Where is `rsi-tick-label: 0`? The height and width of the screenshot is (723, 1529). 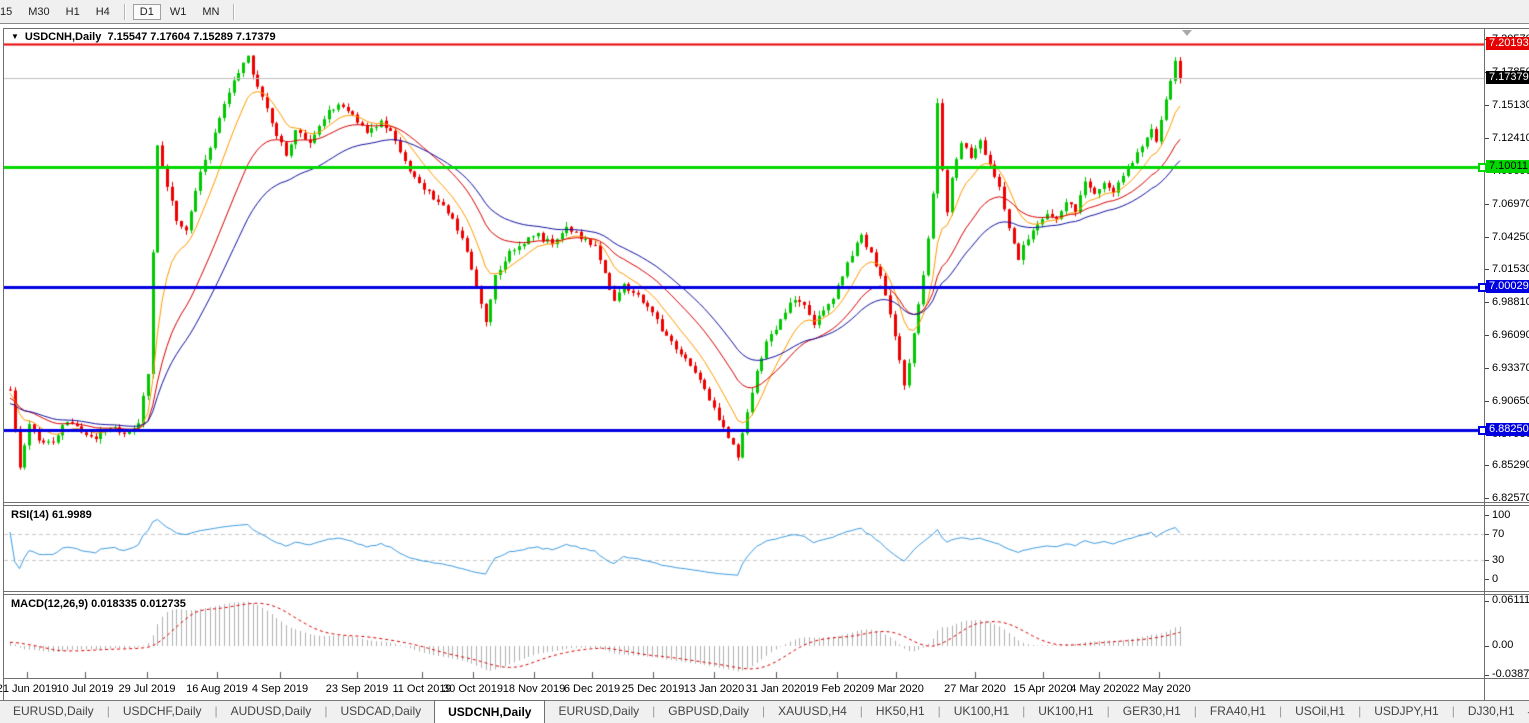 rsi-tick-label: 0 is located at coordinates (1495, 579).